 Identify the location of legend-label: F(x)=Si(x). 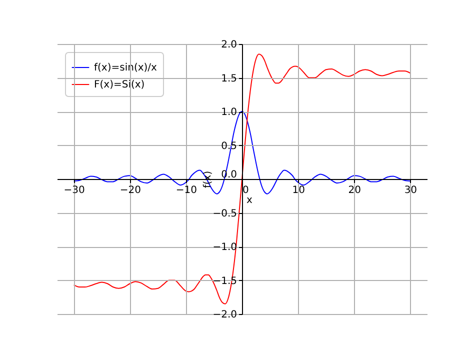
(119, 85).